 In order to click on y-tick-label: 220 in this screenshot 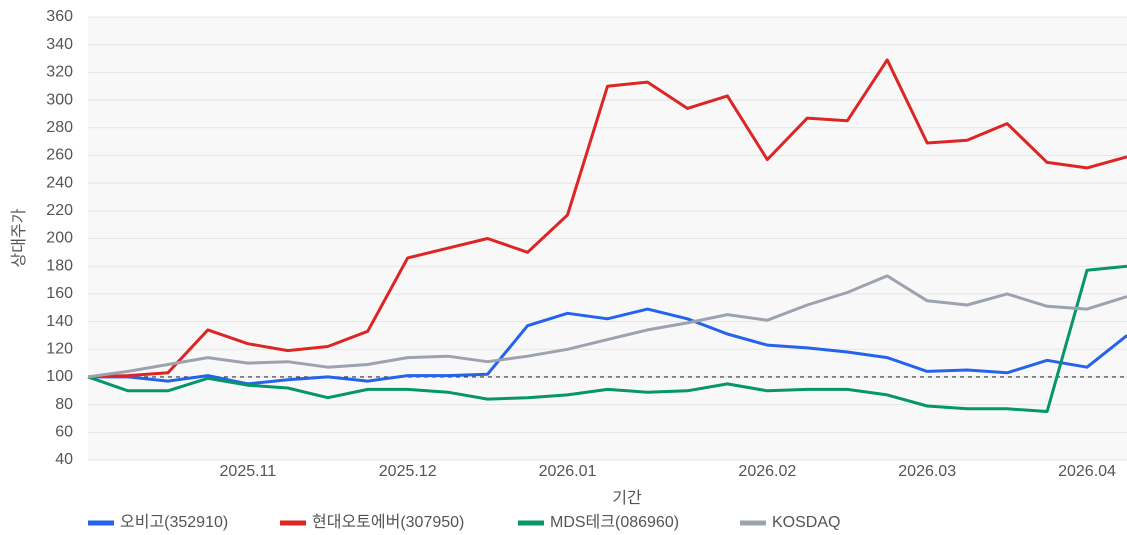, I will do `click(59, 210)`.